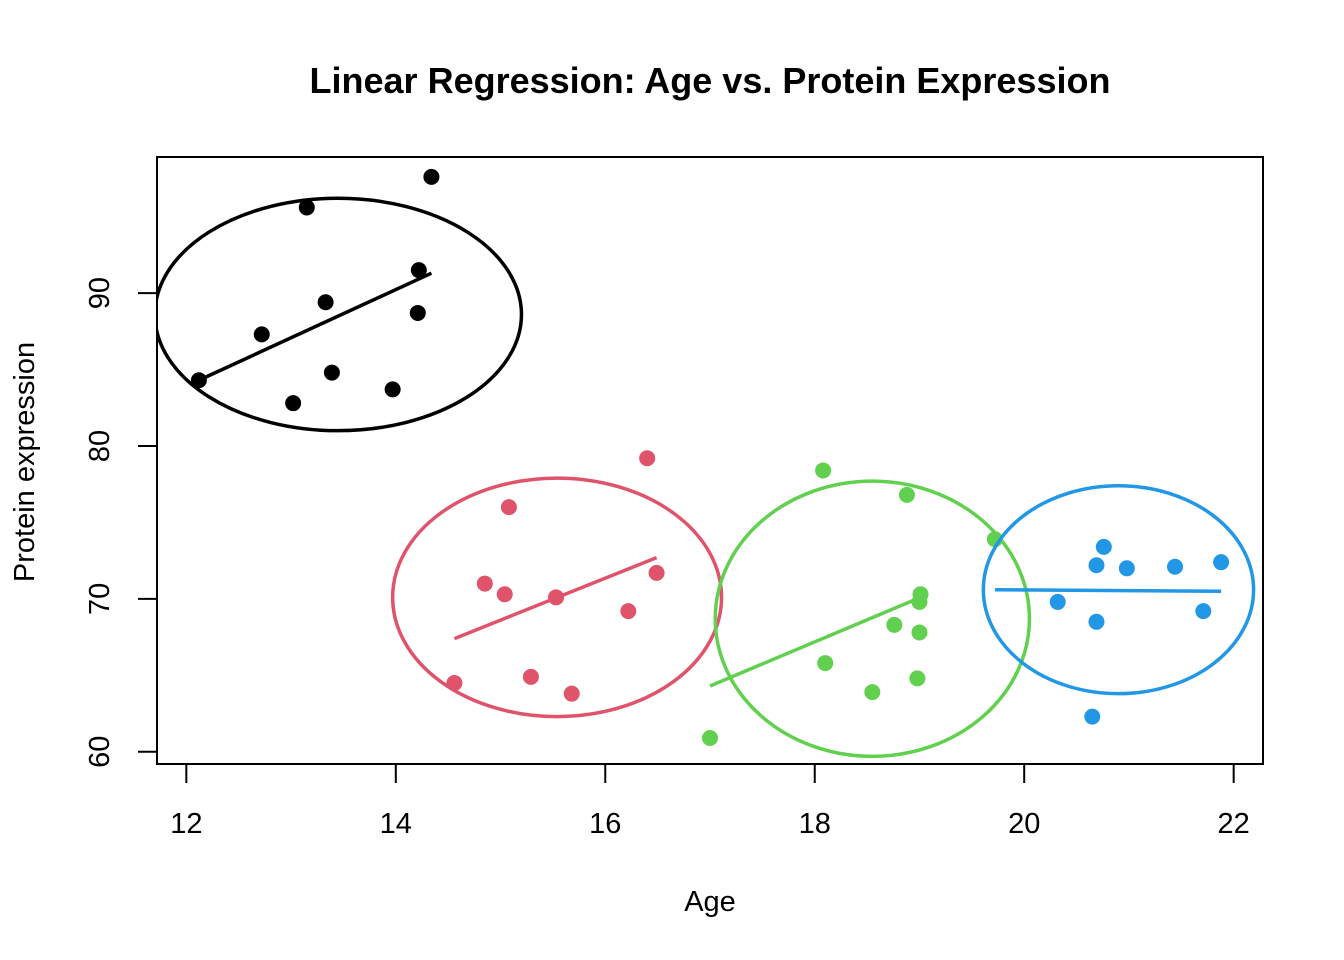 The height and width of the screenshot is (960, 1344). Describe the element at coordinates (186, 824) in the screenshot. I see `x-tick-label: 12` at that location.